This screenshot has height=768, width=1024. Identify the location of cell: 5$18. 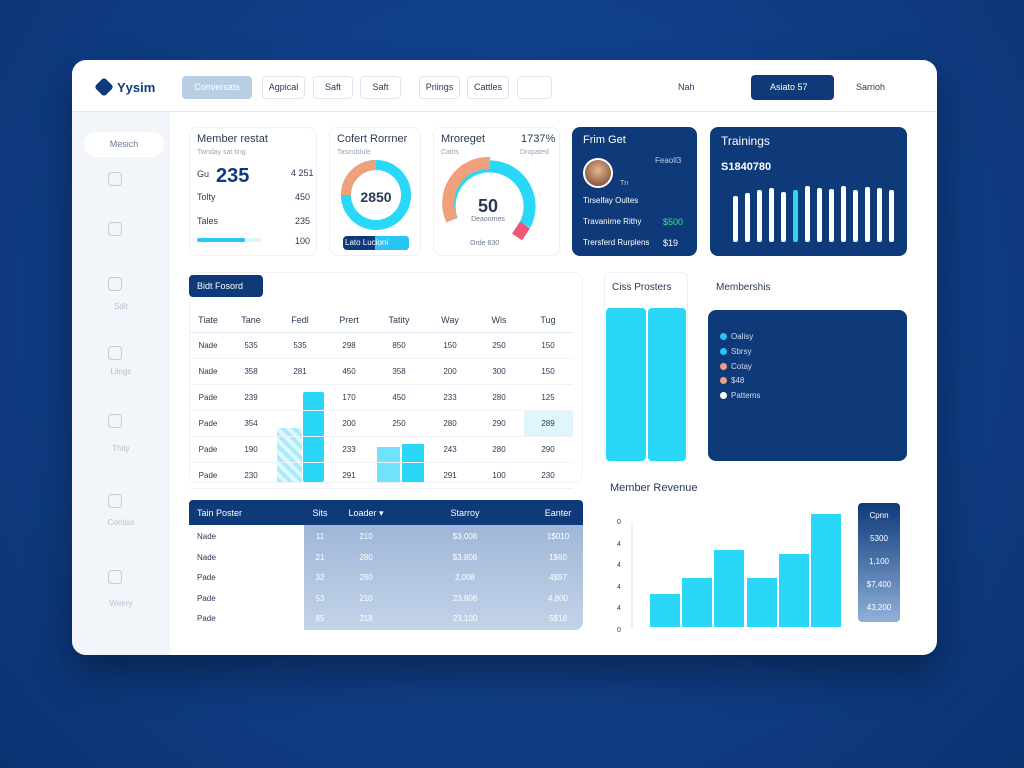
(558, 618).